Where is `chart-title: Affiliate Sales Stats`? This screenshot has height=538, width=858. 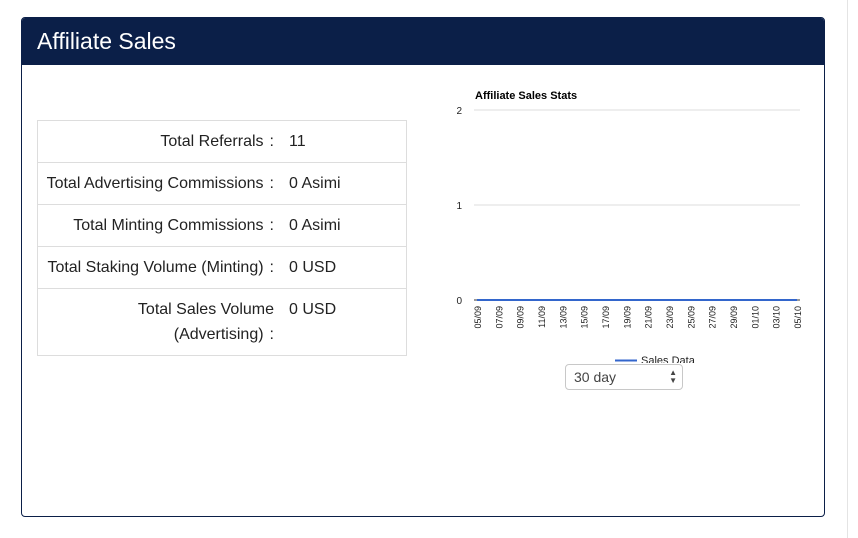 chart-title: Affiliate Sales Stats is located at coordinates (526, 96).